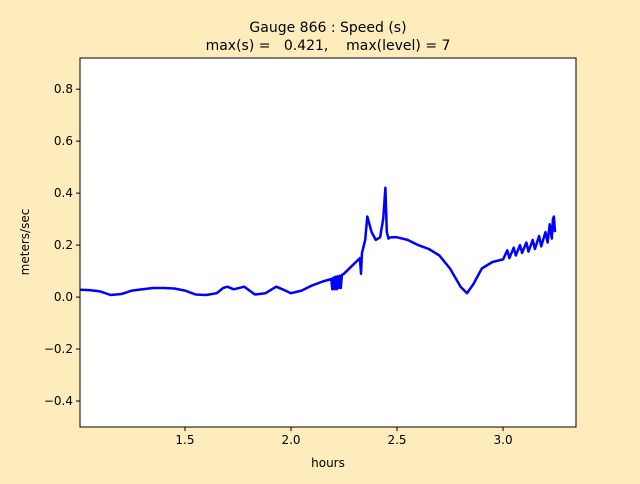 This screenshot has height=484, width=640. I want to click on chart-subtitle: max(s) = 0.421, max(level) = 7, so click(328, 46).